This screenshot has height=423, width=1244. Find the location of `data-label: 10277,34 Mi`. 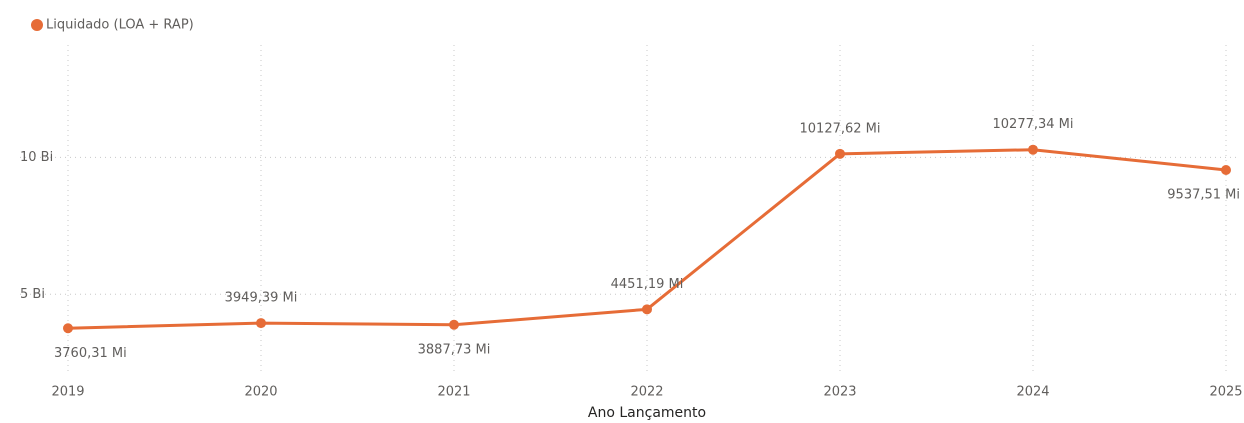

data-label: 10277,34 Mi is located at coordinates (1033, 124).